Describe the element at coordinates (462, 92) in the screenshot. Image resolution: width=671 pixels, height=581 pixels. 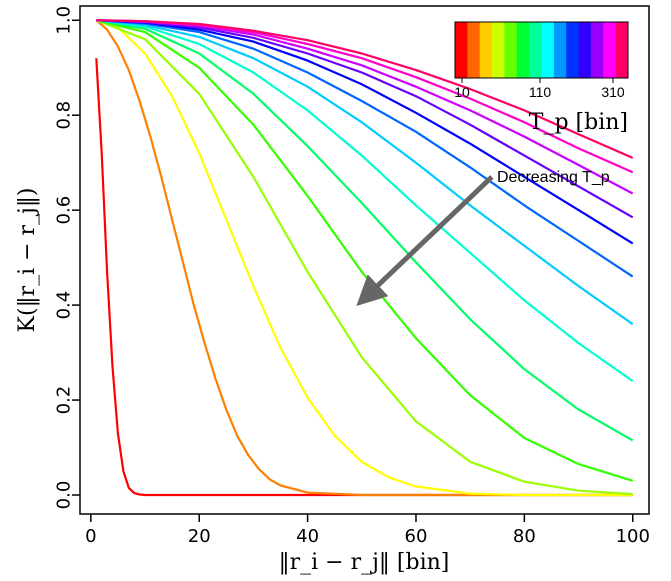
I see `colorbar-tick-10: 10` at that location.